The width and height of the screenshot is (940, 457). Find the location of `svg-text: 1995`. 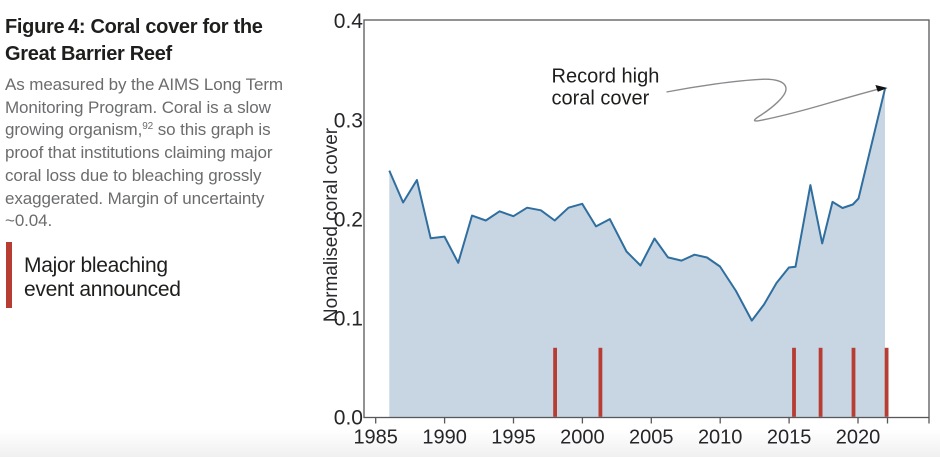

svg-text: 1995 is located at coordinates (513, 438).